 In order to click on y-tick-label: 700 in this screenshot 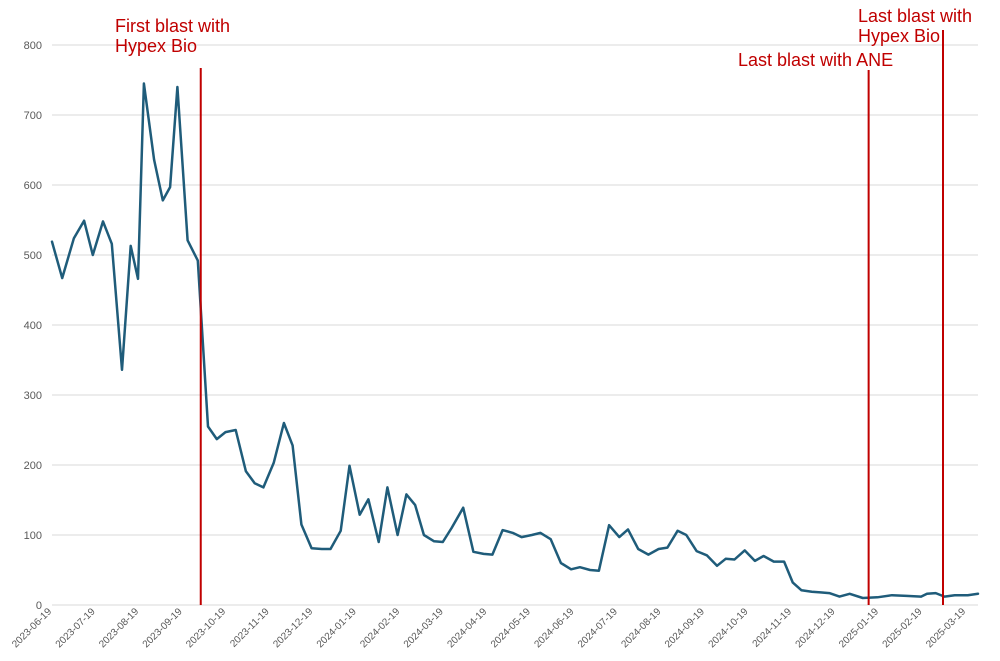, I will do `click(33, 116)`.